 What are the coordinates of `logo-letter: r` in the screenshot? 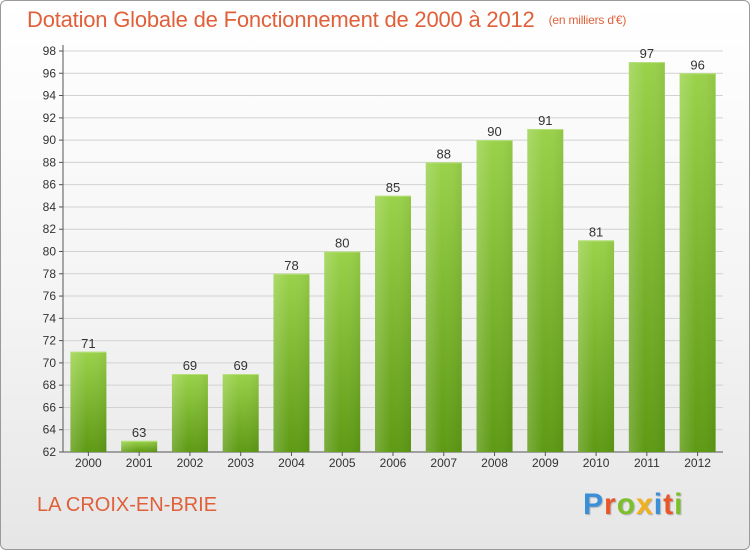 It's located at (610, 504).